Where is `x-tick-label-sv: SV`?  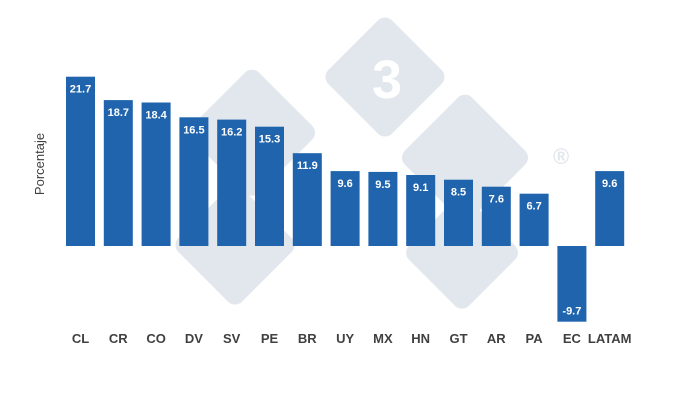
x-tick-label-sv: SV is located at coordinates (232, 338).